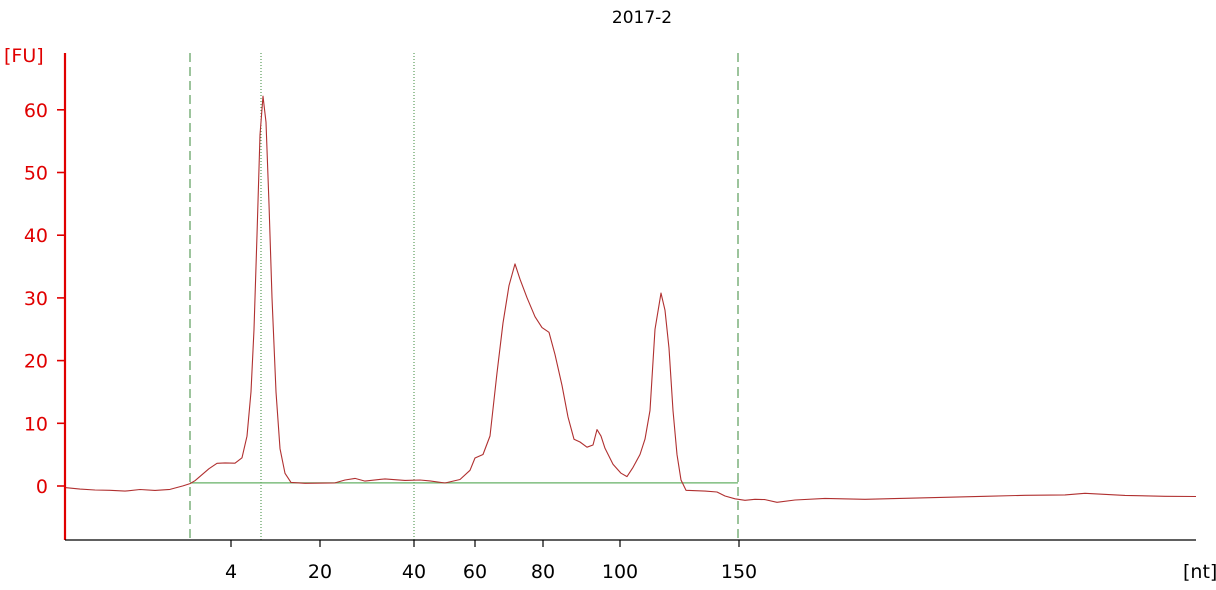 This screenshot has width=1216, height=590. What do you see at coordinates (642, 18) in the screenshot?
I see `chart-title: 2017-2` at bounding box center [642, 18].